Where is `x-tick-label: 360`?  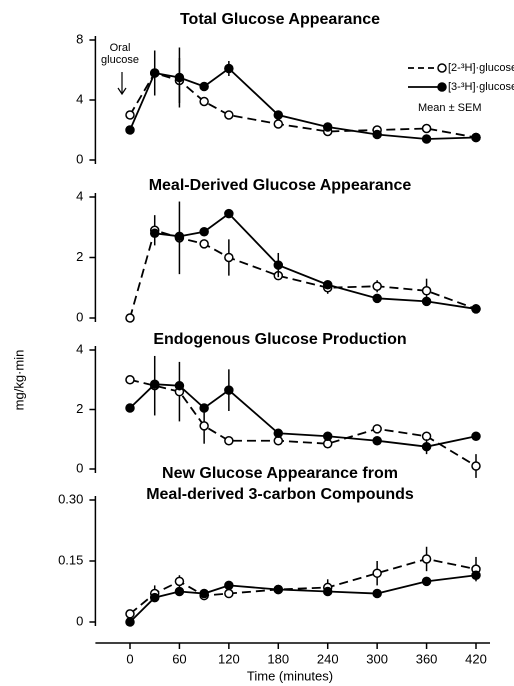
x-tick-label: 360 is located at coordinates (427, 658).